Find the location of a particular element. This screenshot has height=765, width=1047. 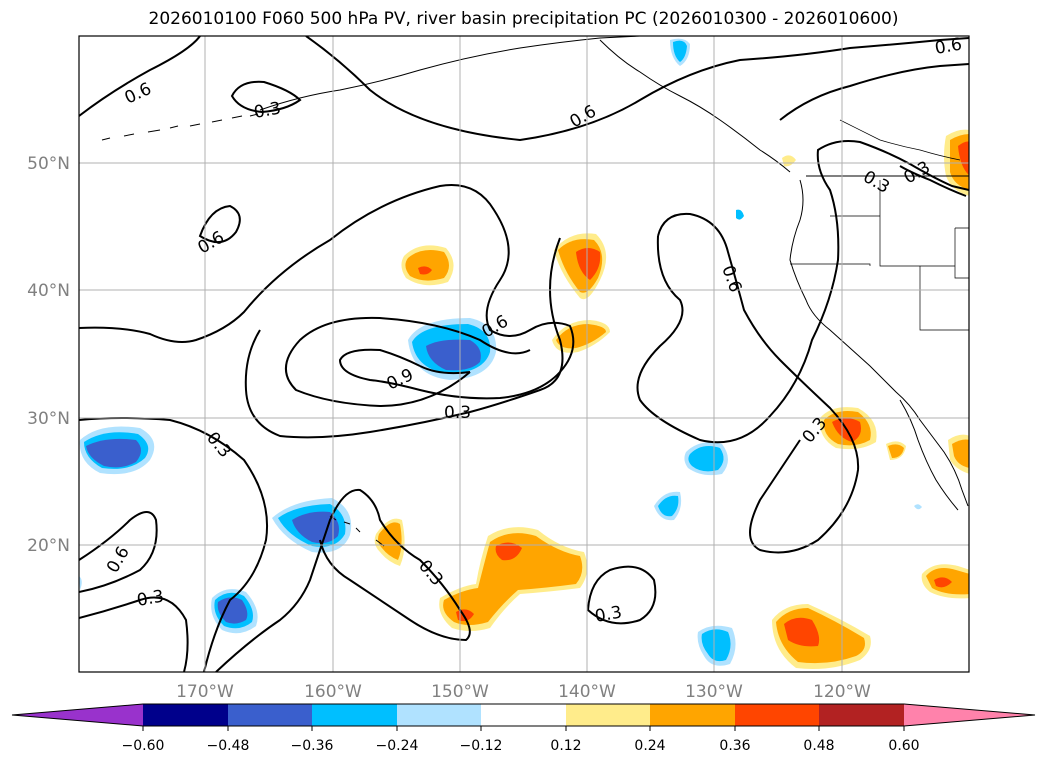

lon-label: 120°W is located at coordinates (842, 692).